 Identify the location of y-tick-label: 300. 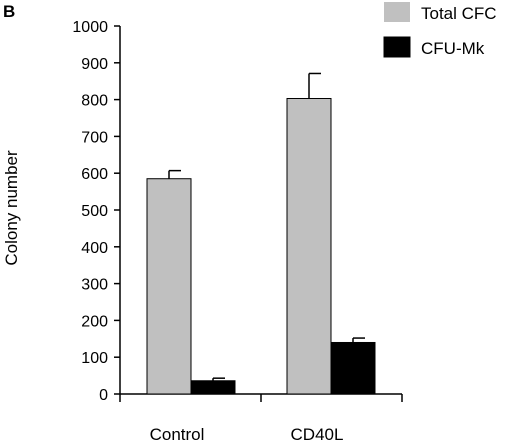
(94, 285).